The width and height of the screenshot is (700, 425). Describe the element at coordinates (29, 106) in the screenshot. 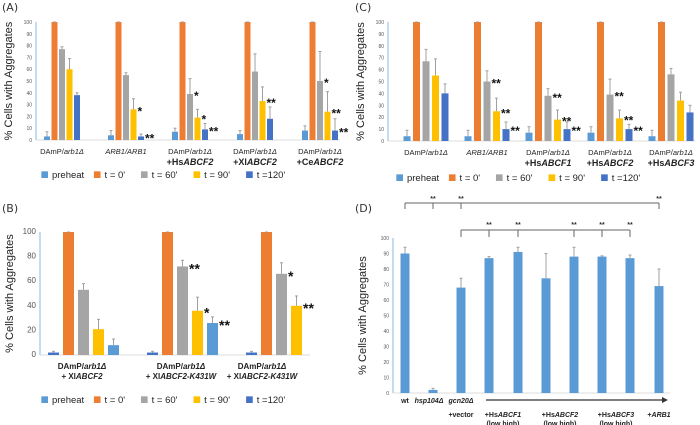

I see `y-tick-label: 30` at that location.